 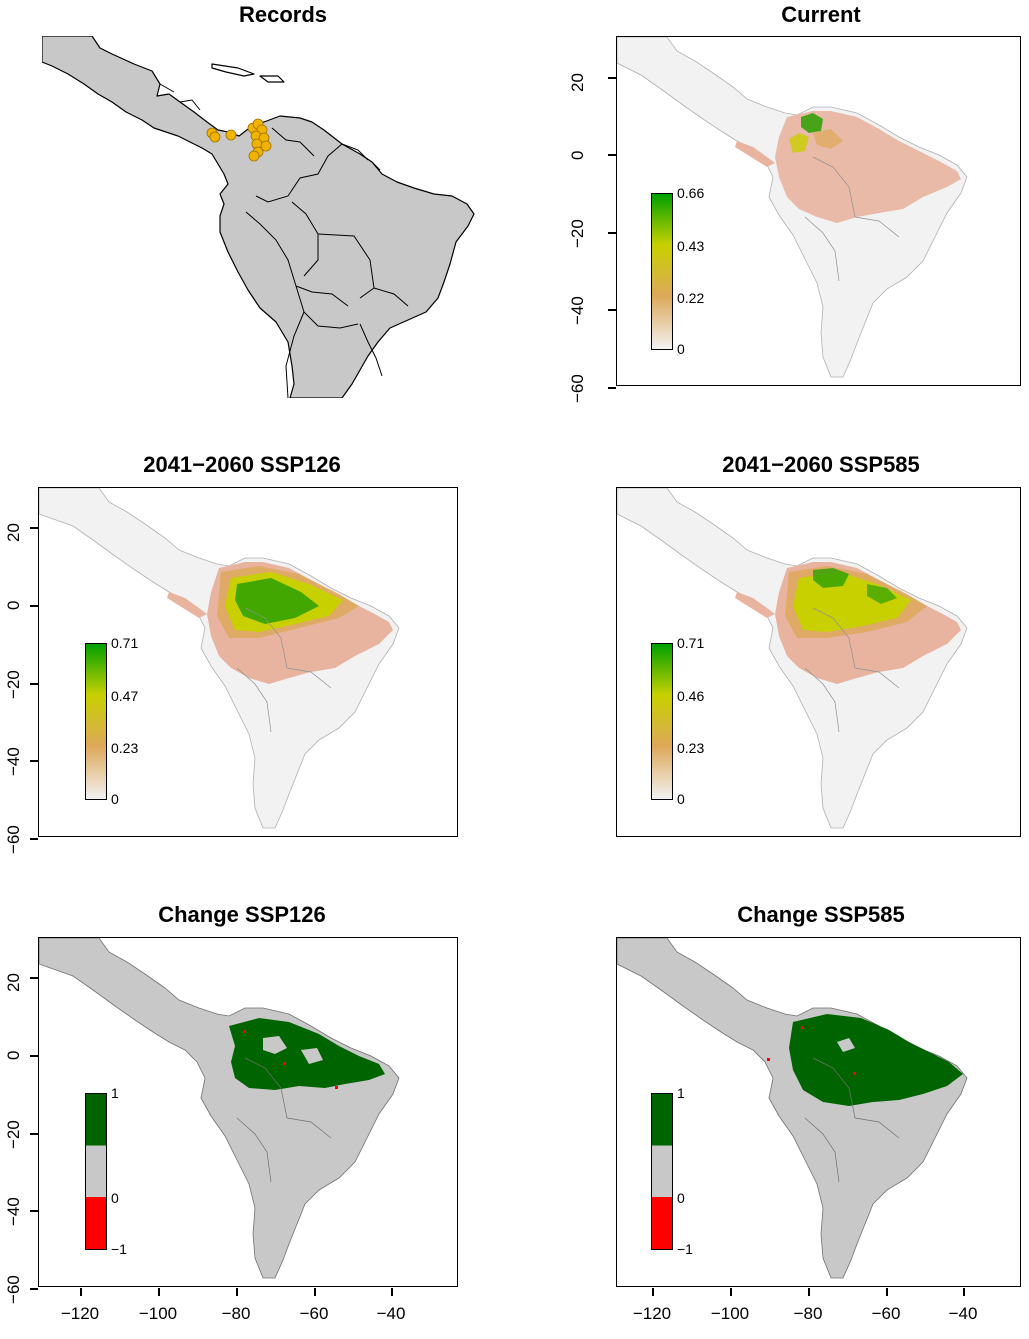 What do you see at coordinates (818, 662) in the screenshot?
I see `ssp585-map-frame: 0.71 0.46 0.23 0` at bounding box center [818, 662].